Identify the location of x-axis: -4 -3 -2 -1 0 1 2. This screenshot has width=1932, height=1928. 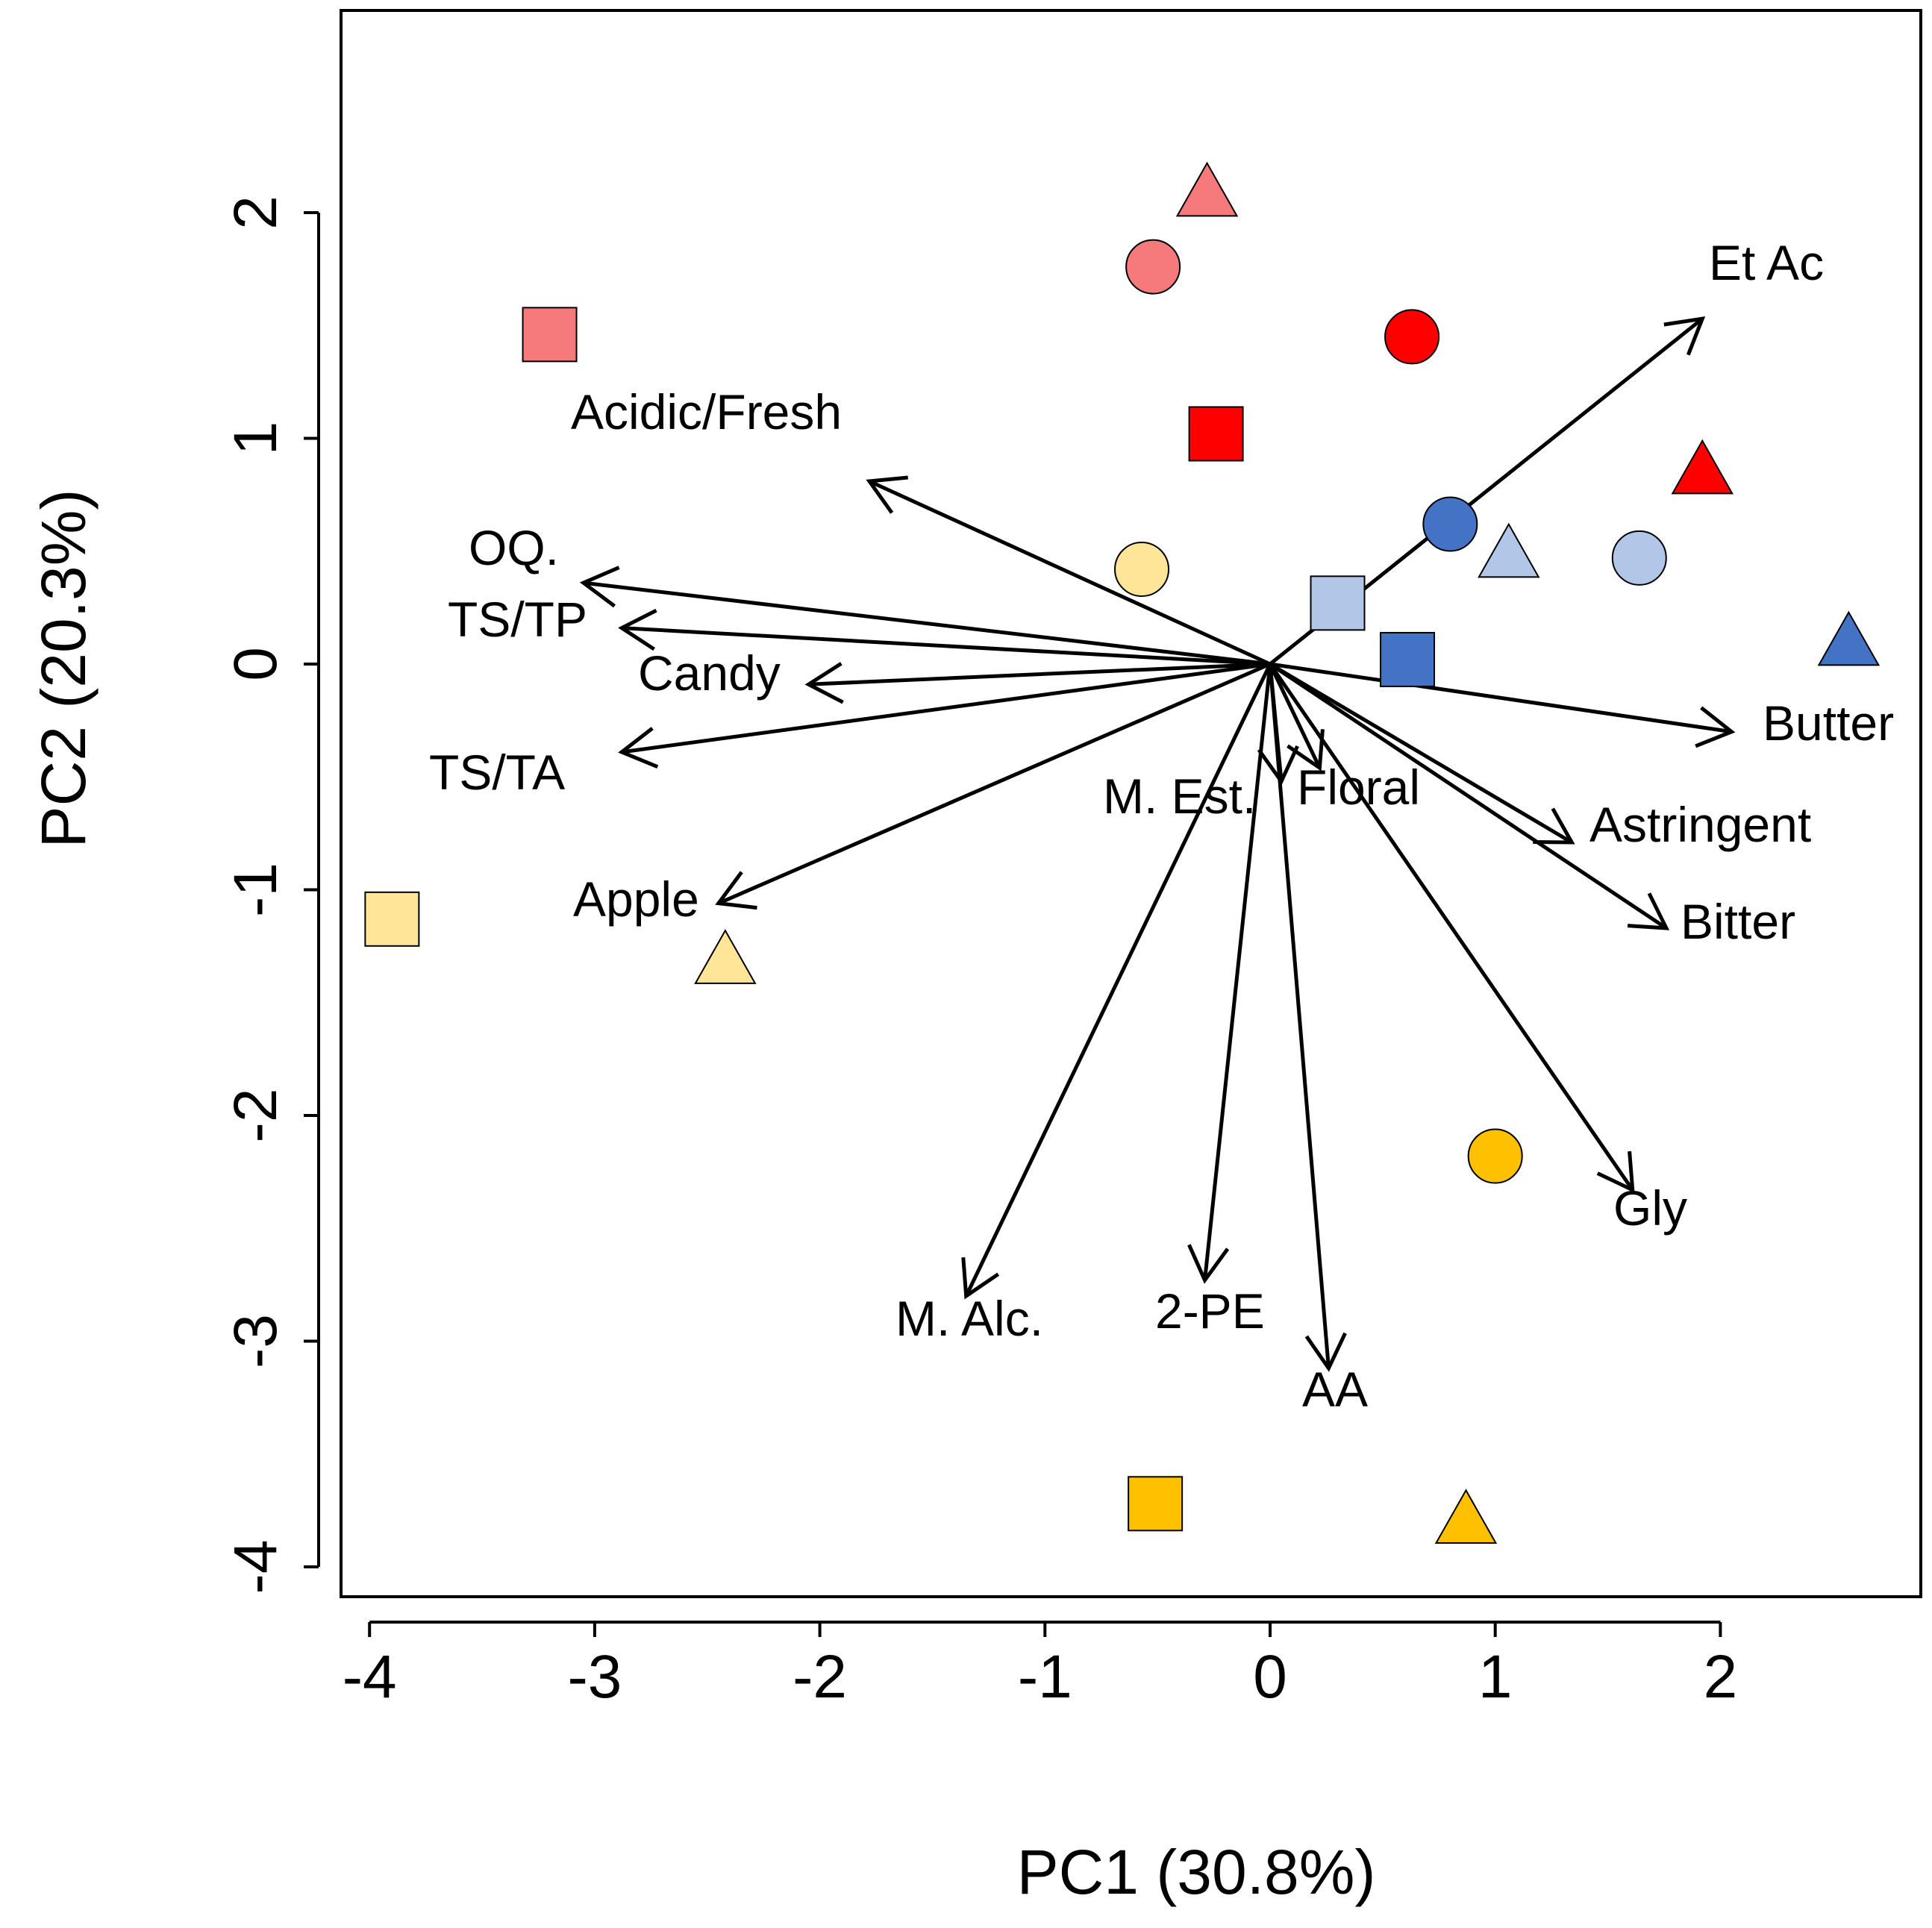
(1040, 1666).